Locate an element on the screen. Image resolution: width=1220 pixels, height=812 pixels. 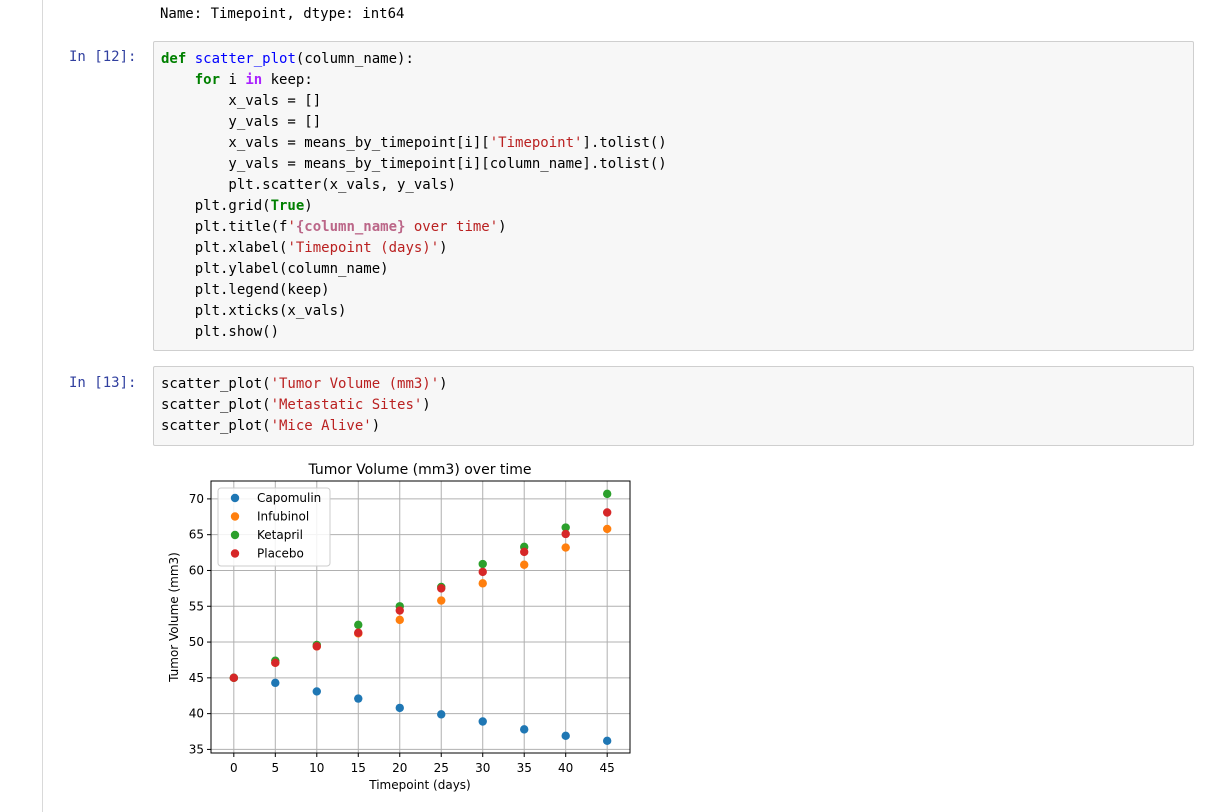
code-token: plt.scatter(x_vals, y_vals) is located at coordinates (309, 185).